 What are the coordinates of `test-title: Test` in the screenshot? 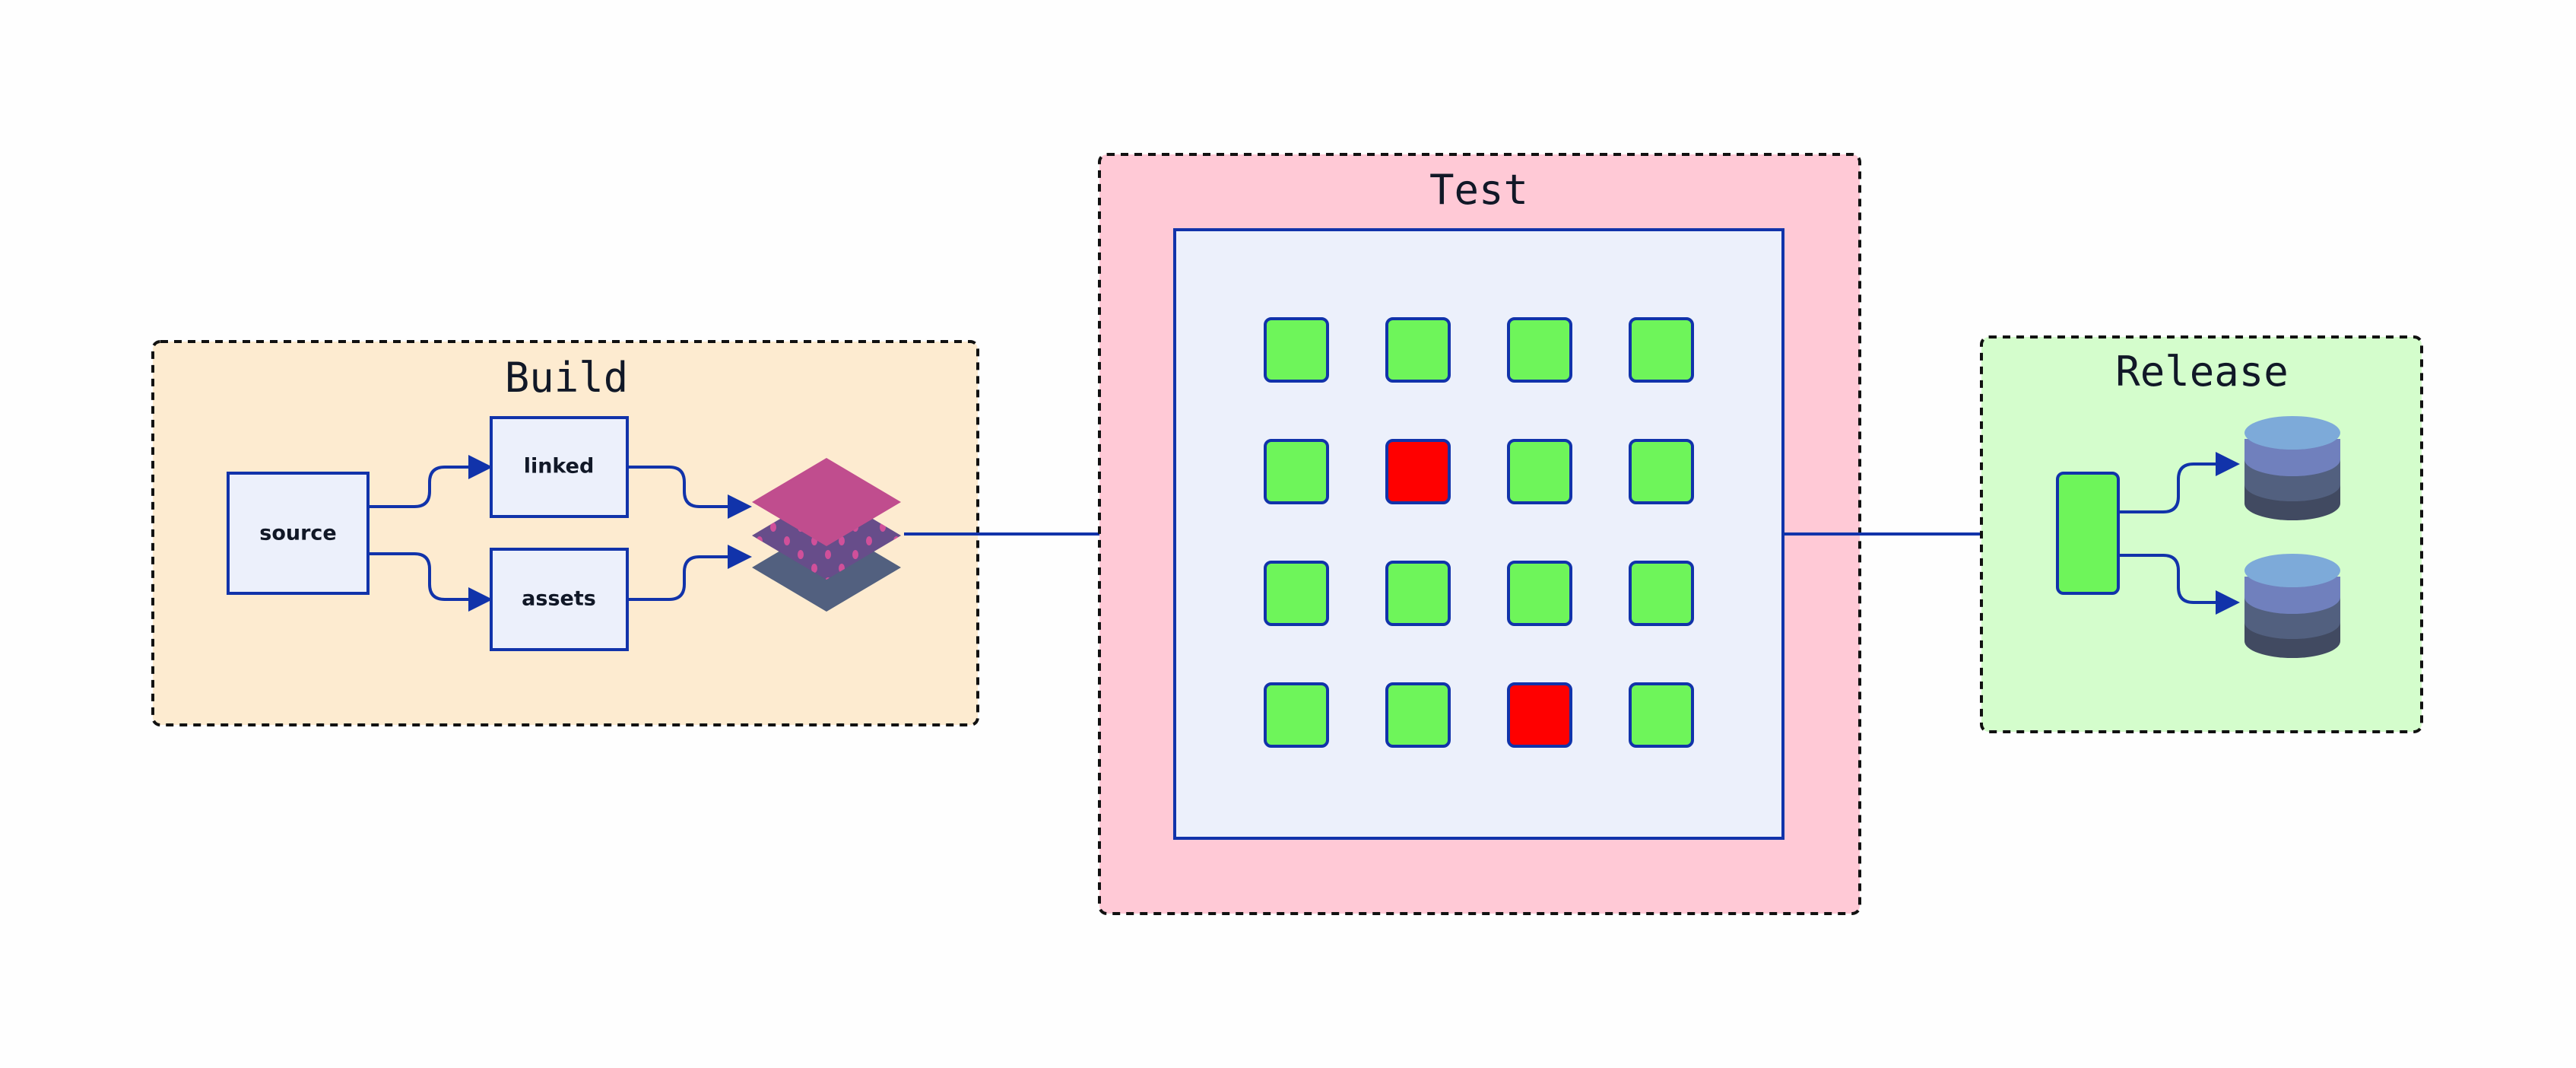 It's located at (1478, 190).